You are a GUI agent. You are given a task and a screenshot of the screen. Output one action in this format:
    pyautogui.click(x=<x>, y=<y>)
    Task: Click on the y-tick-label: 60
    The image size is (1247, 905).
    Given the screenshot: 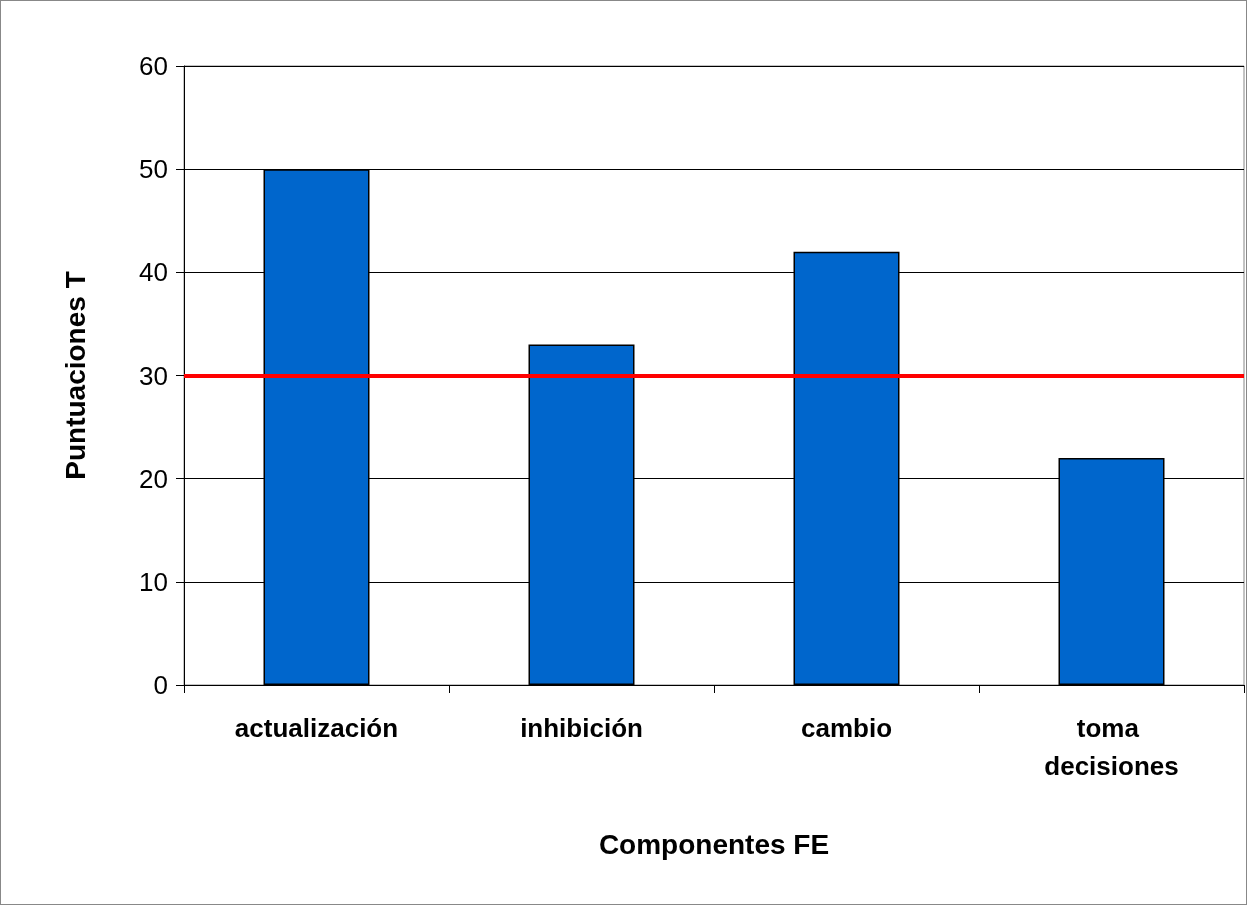 What is the action you would take?
    pyautogui.click(x=153, y=66)
    